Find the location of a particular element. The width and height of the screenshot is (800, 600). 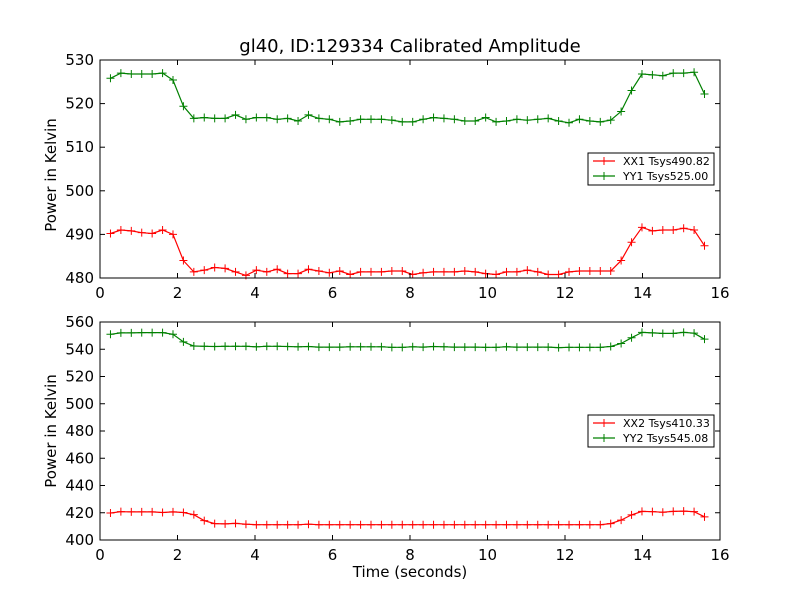

top-x-tick-label: 6 is located at coordinates (333, 293).